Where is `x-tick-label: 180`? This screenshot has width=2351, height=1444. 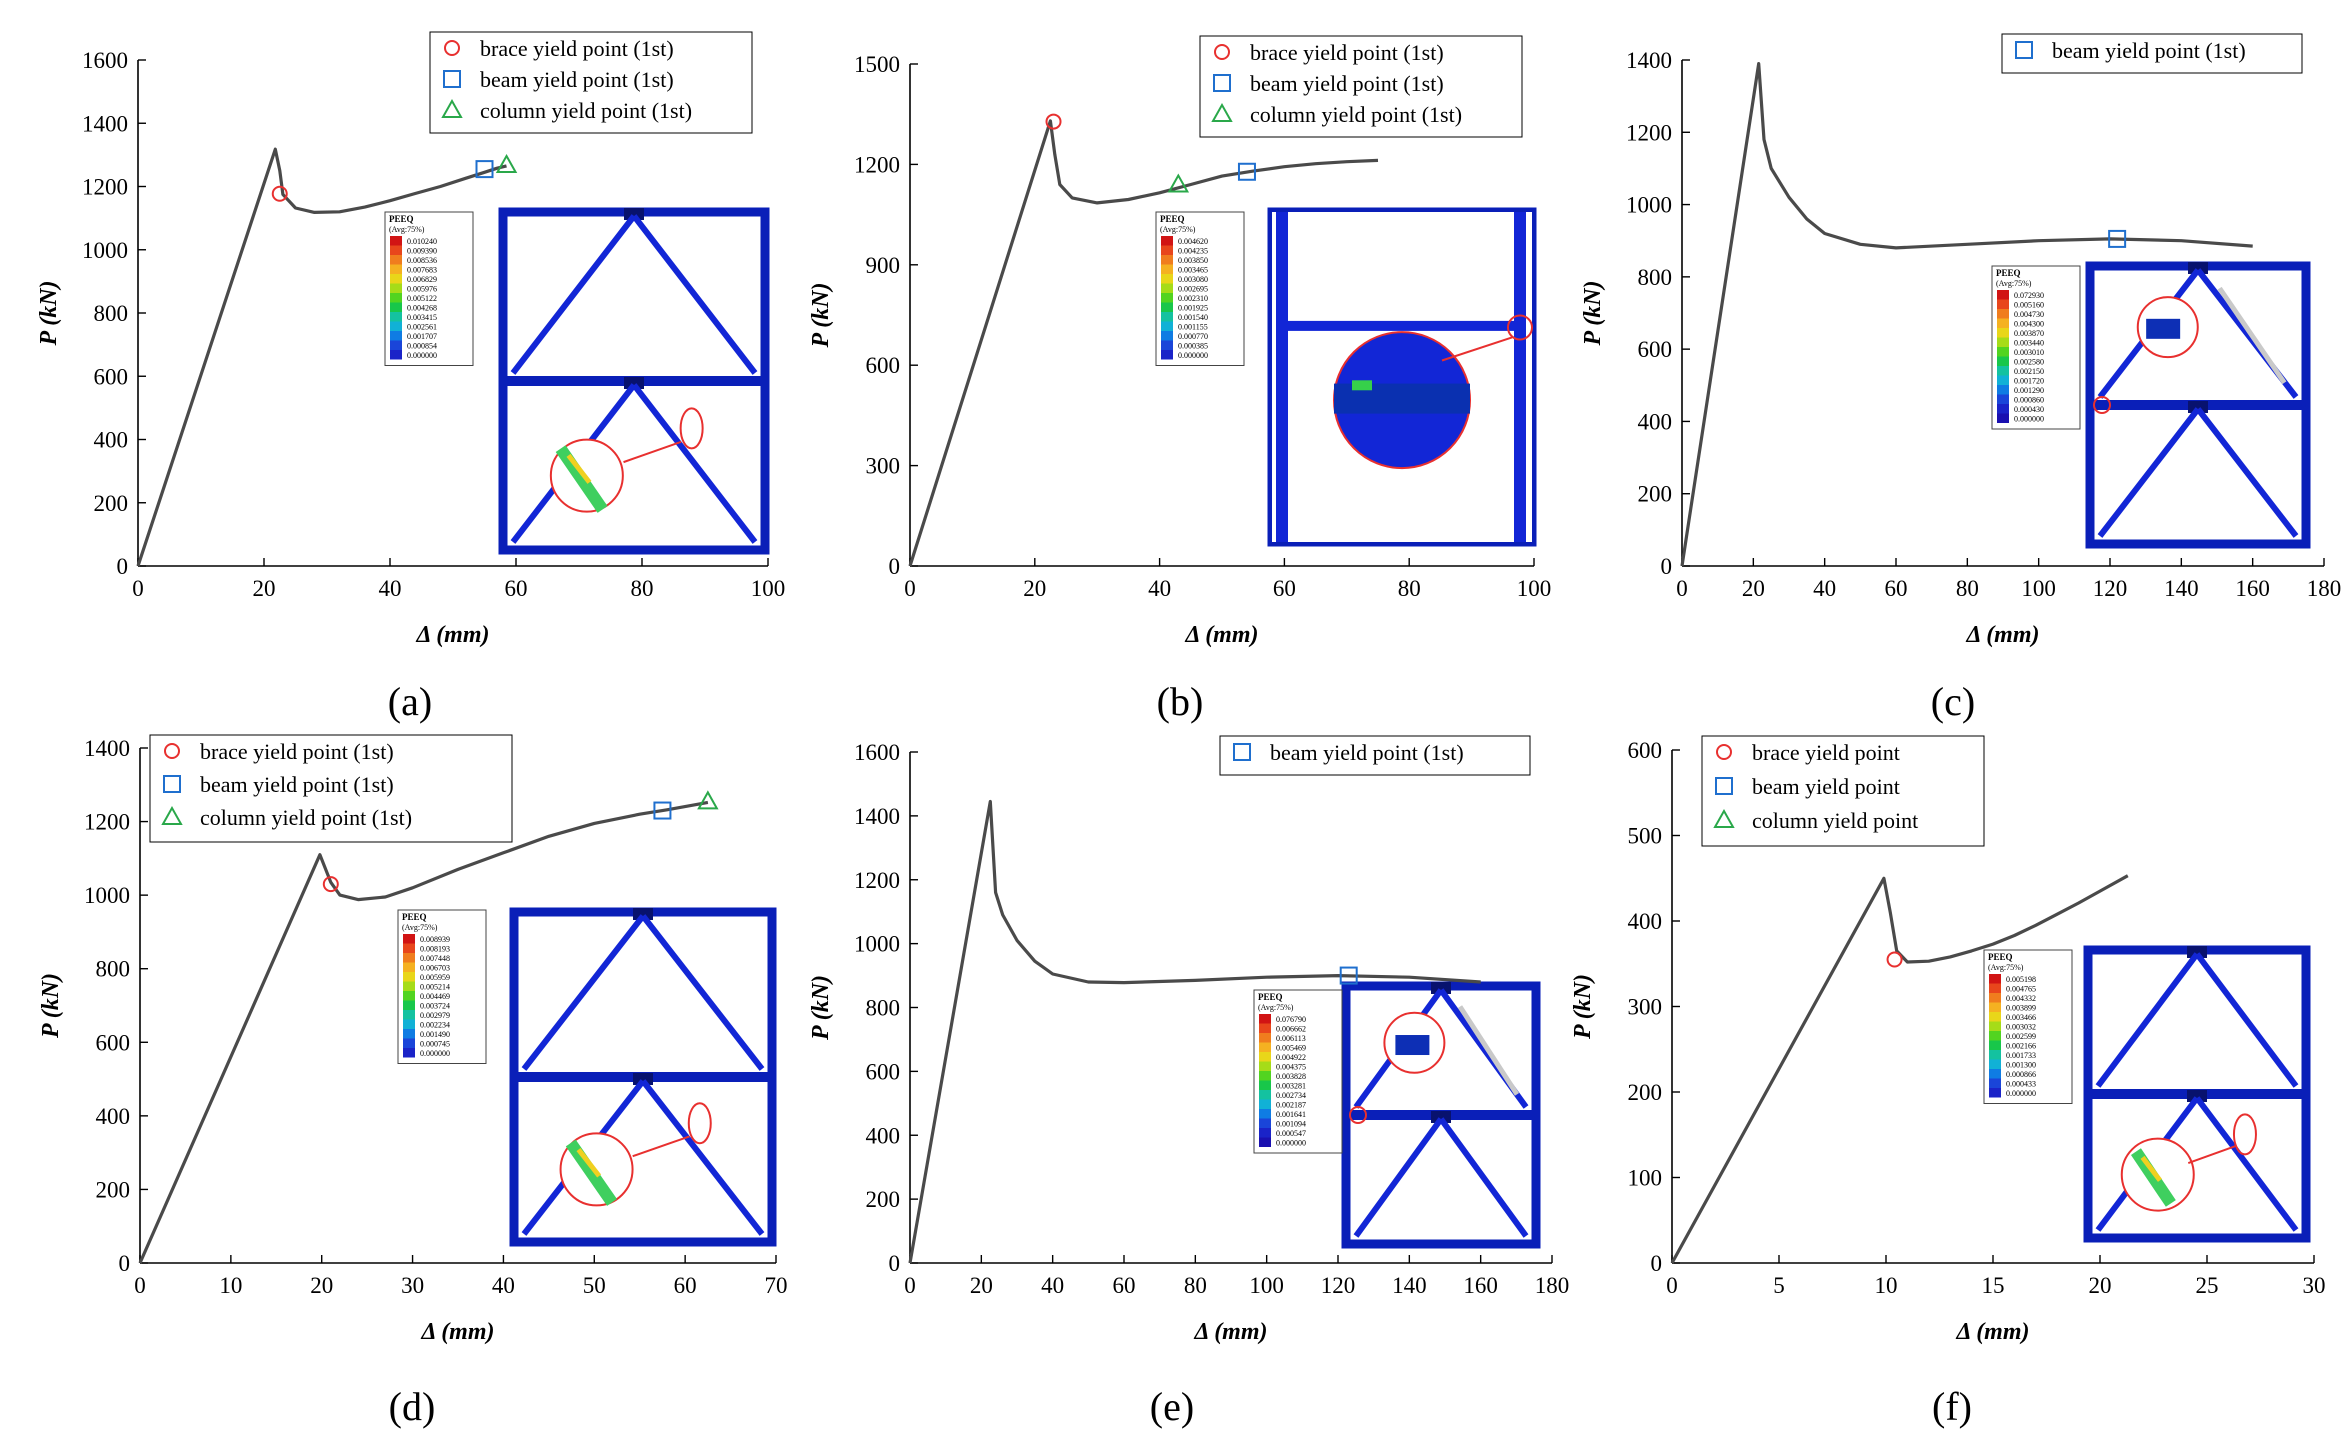 x-tick-label: 180 is located at coordinates (2324, 588).